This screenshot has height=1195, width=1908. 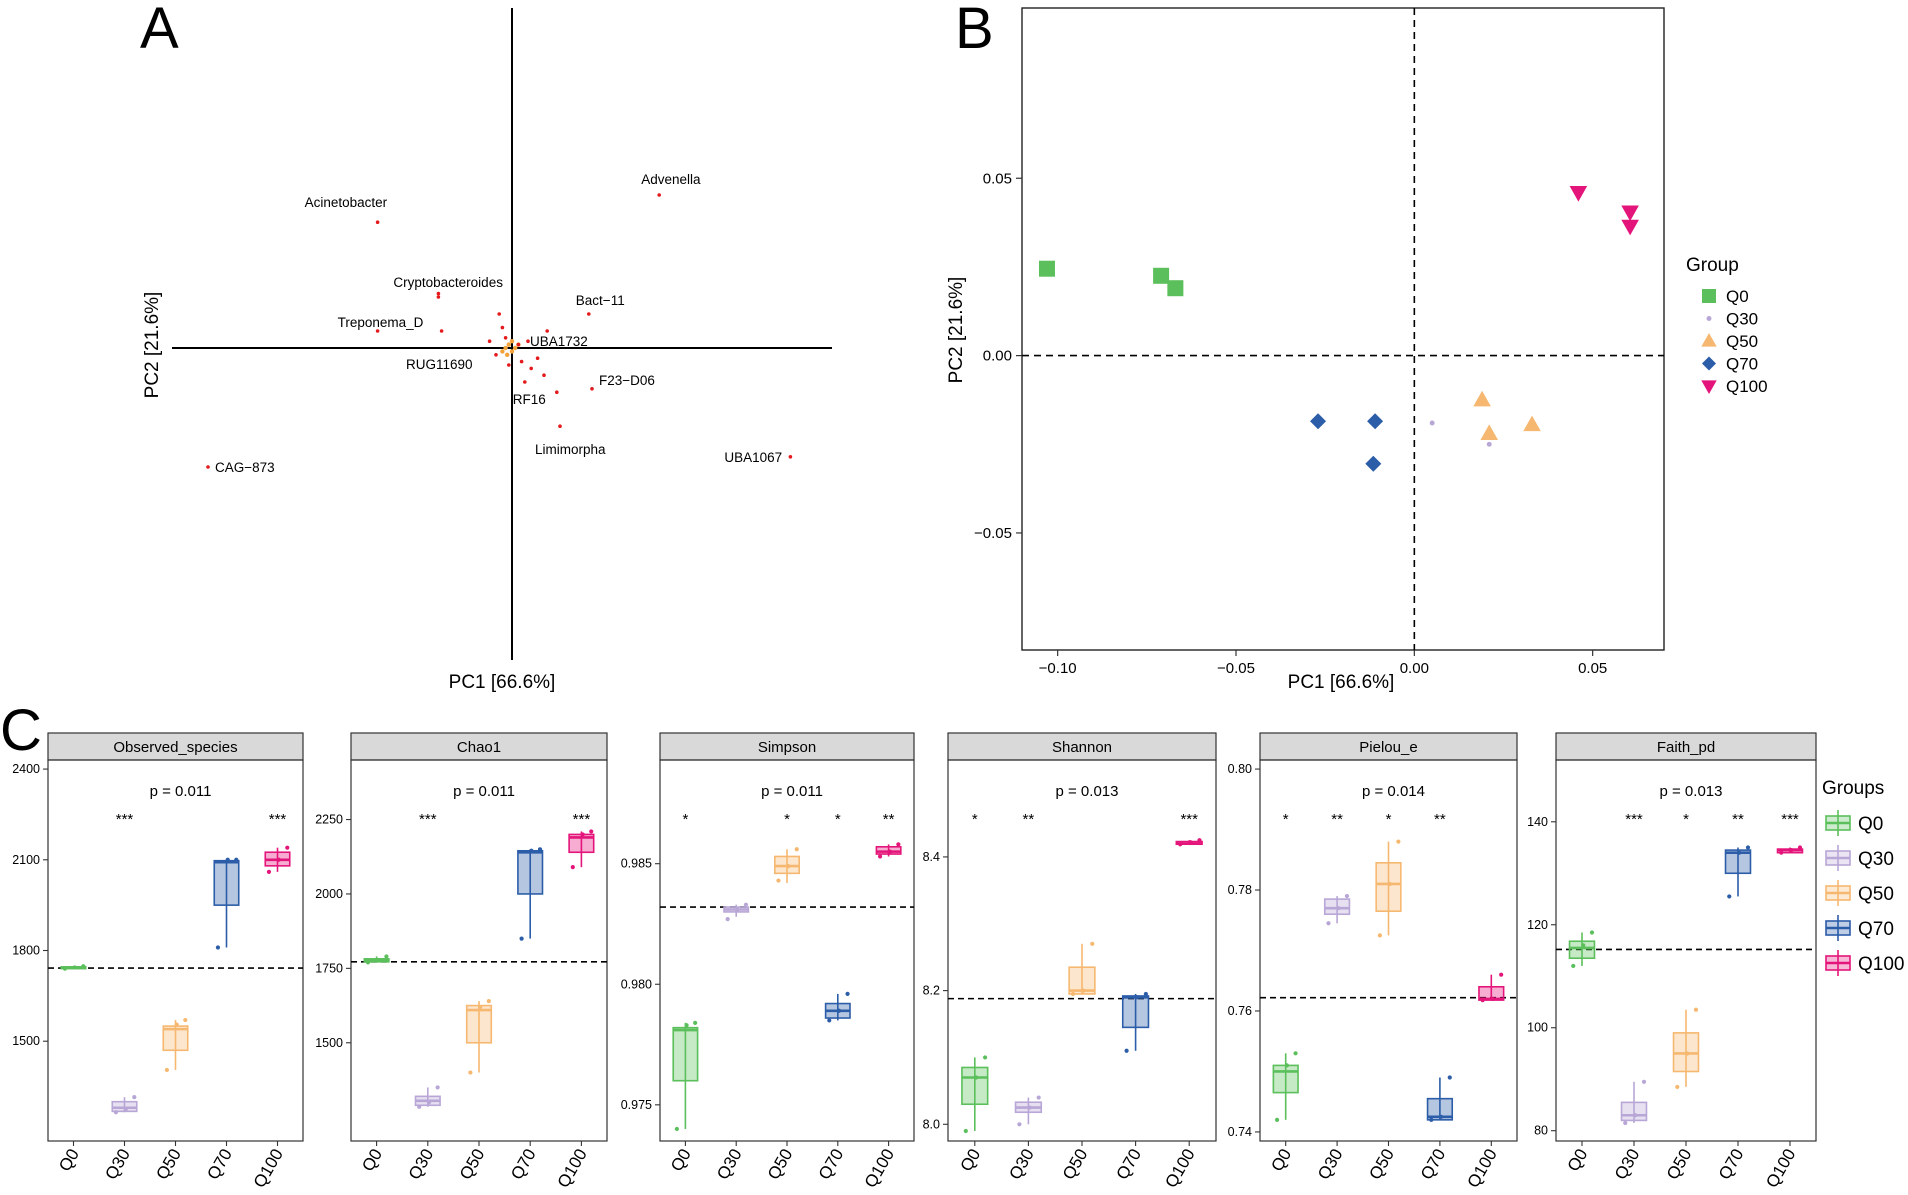 What do you see at coordinates (175, 747) in the screenshot?
I see `facet-title: Observed_species` at bounding box center [175, 747].